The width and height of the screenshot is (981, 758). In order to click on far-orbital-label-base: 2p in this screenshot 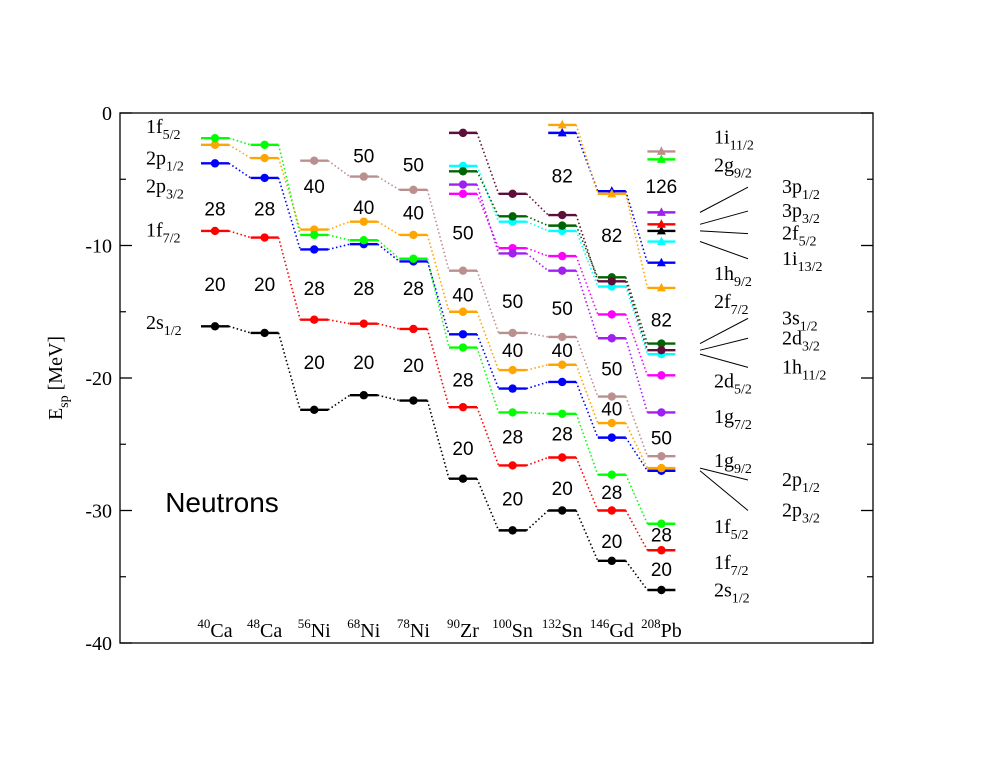, I will do `click(792, 480)`.